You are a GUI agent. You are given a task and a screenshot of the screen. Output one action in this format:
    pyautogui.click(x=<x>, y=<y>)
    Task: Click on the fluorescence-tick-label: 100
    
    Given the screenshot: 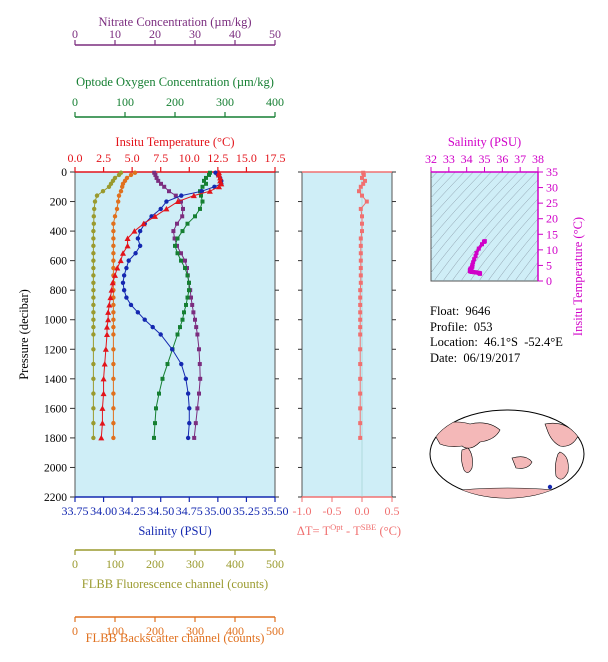 What is the action you would take?
    pyautogui.click(x=115, y=564)
    